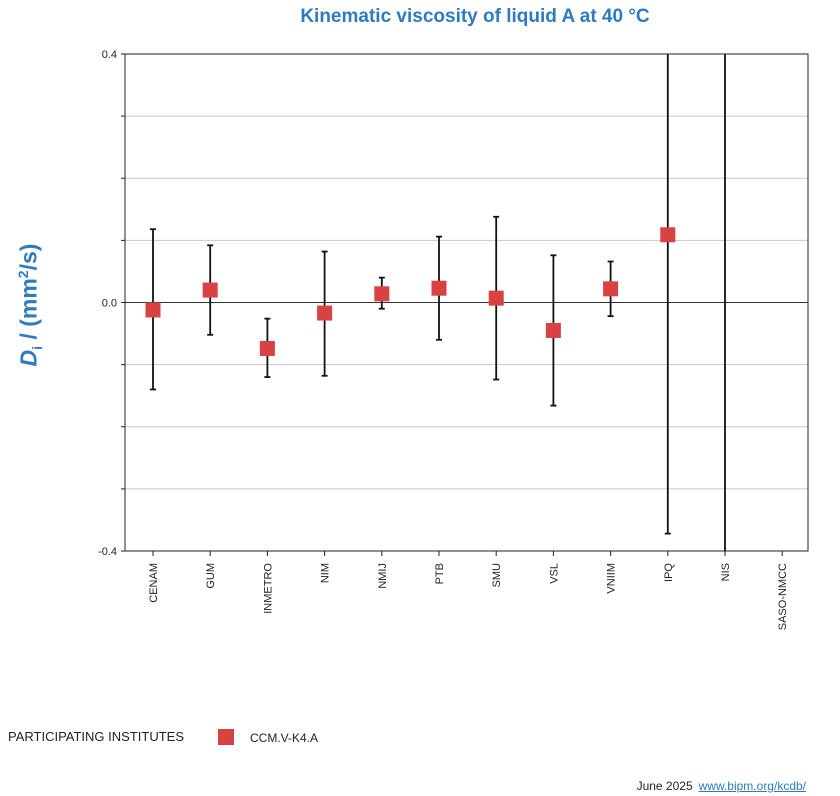 This screenshot has width=840, height=796. Describe the element at coordinates (268, 588) in the screenshot. I see `x-tick-label: INMETRO` at that location.